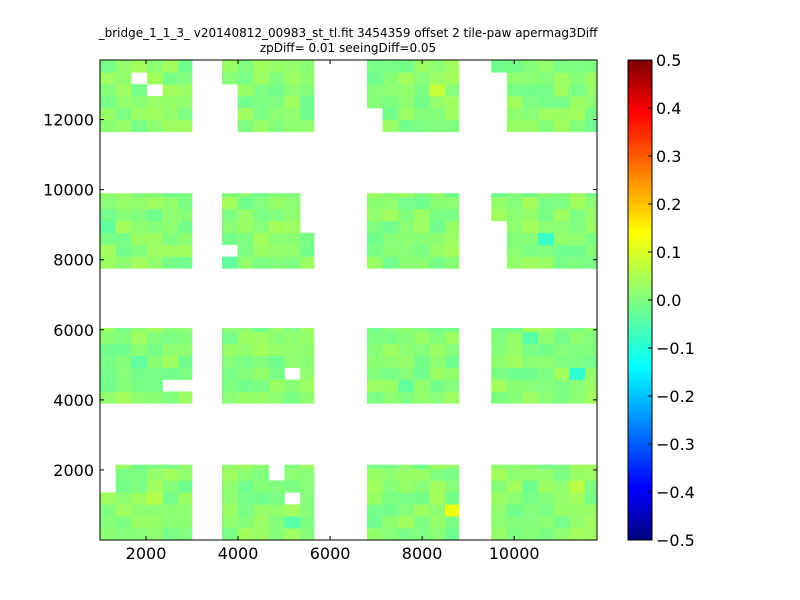 The height and width of the screenshot is (600, 800). What do you see at coordinates (68, 190) in the screenshot?
I see `y-tick-label: 10000` at bounding box center [68, 190].